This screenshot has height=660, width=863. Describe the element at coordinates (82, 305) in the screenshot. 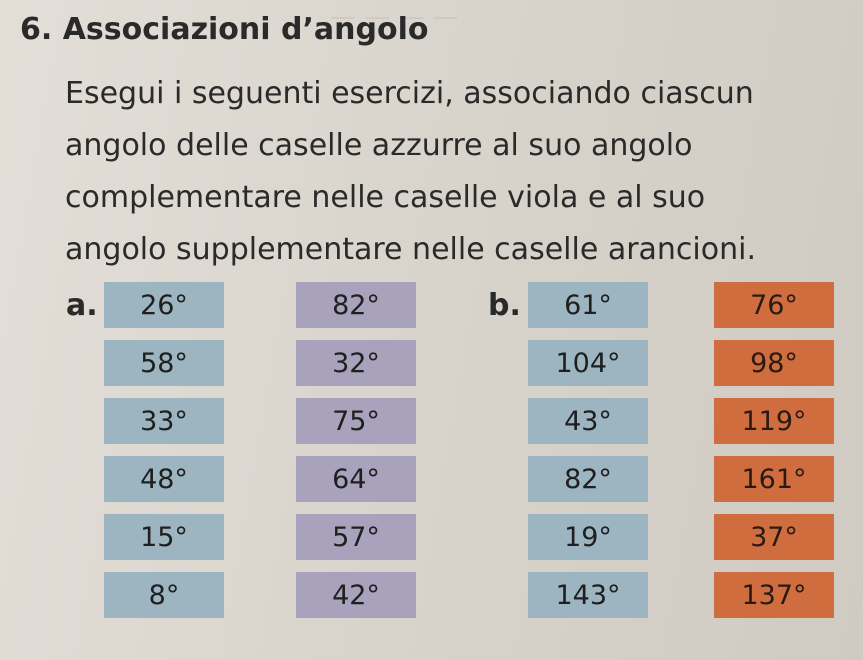

I see `part-a-label: a.` at that location.